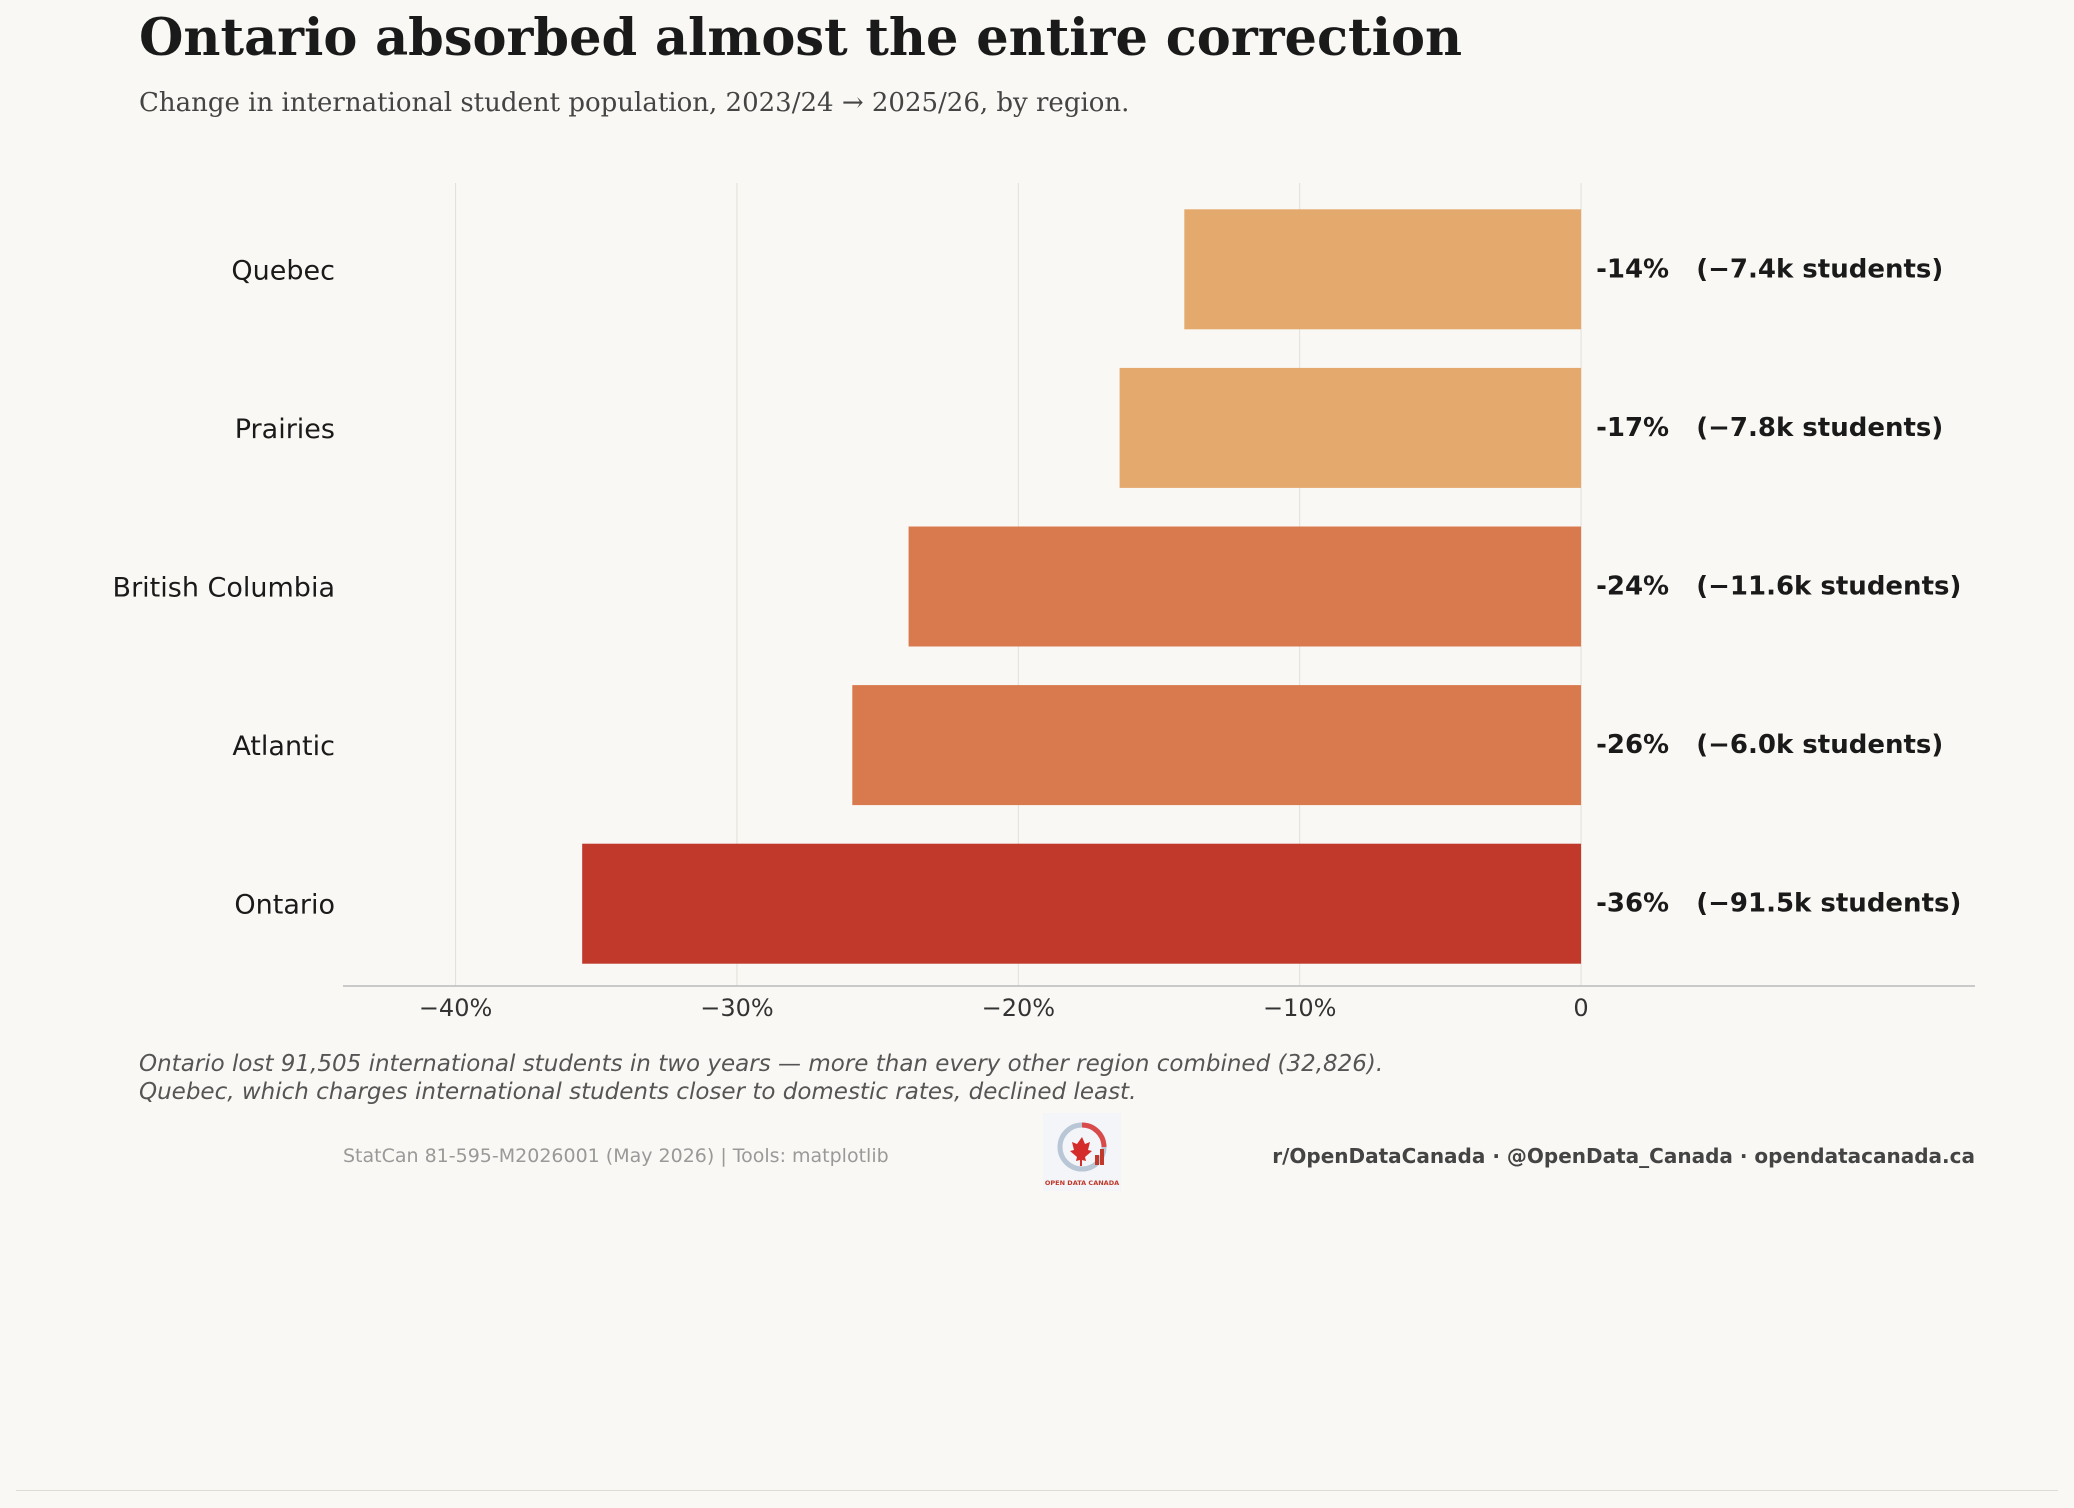 This screenshot has height=1508, width=2074. I want to click on bar-atlantic, so click(1217, 745).